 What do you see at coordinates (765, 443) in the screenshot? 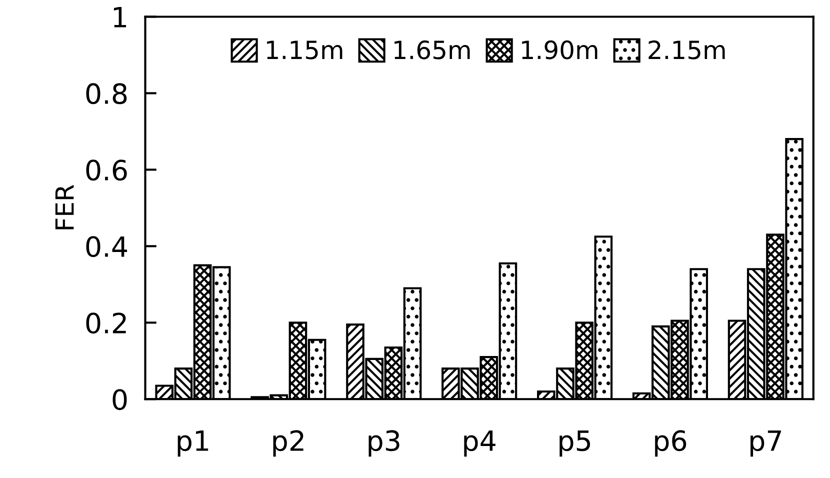
I see `x-tick-label: p7` at bounding box center [765, 443].